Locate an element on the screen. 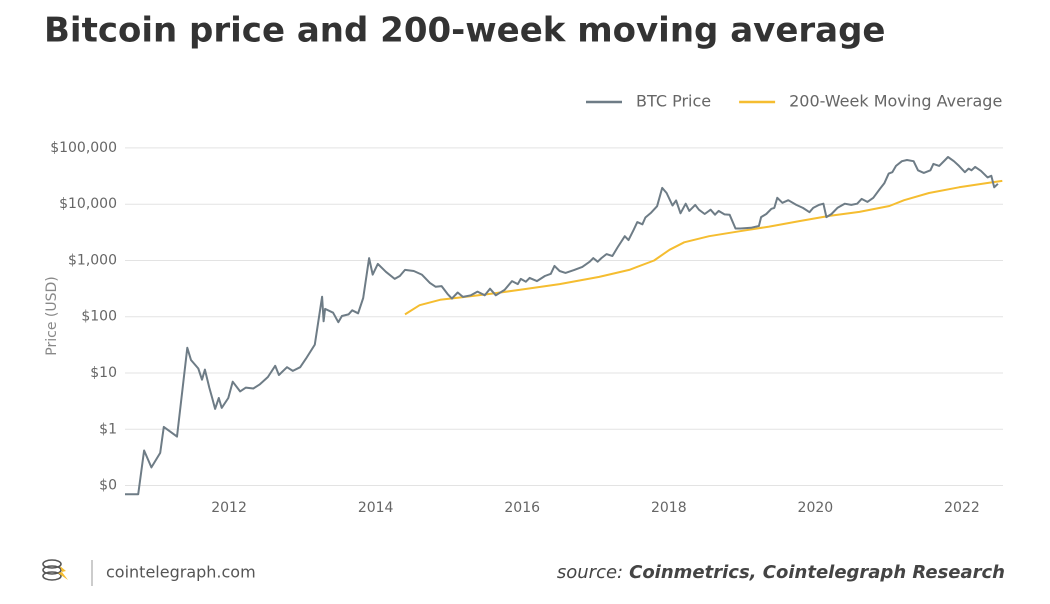  logo is located at coordinates (55, 570).